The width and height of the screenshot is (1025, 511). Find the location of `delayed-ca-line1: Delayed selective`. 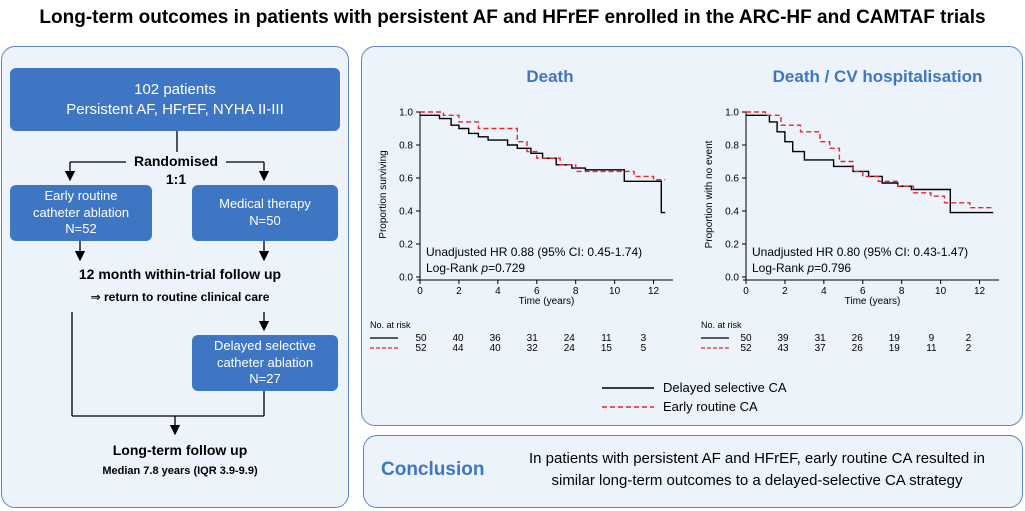

delayed-ca-line1: Delayed selective is located at coordinates (265, 345).